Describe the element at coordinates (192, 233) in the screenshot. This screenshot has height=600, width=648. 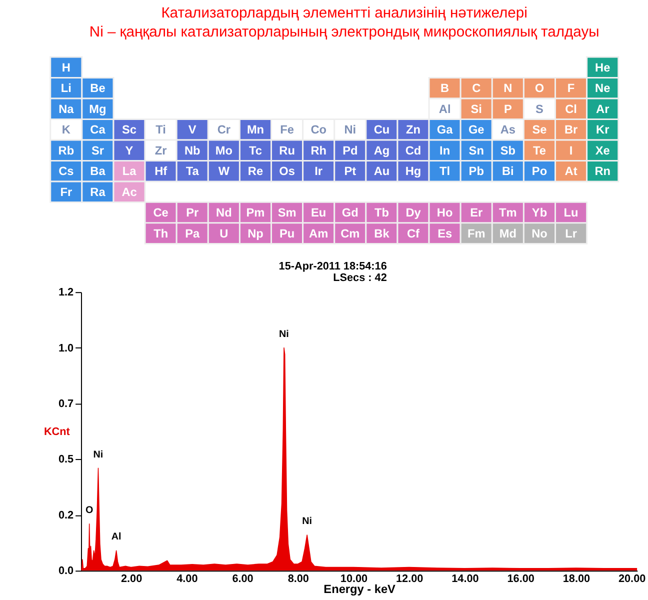
I see `category-label: Pa` at that location.